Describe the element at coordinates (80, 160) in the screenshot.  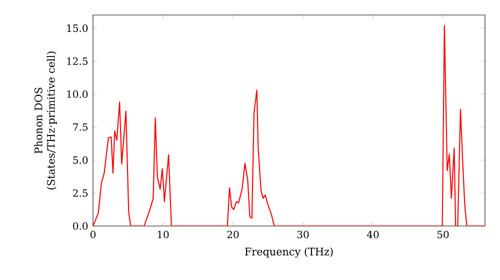
I see `y-tick-label: 5.0` at that location.